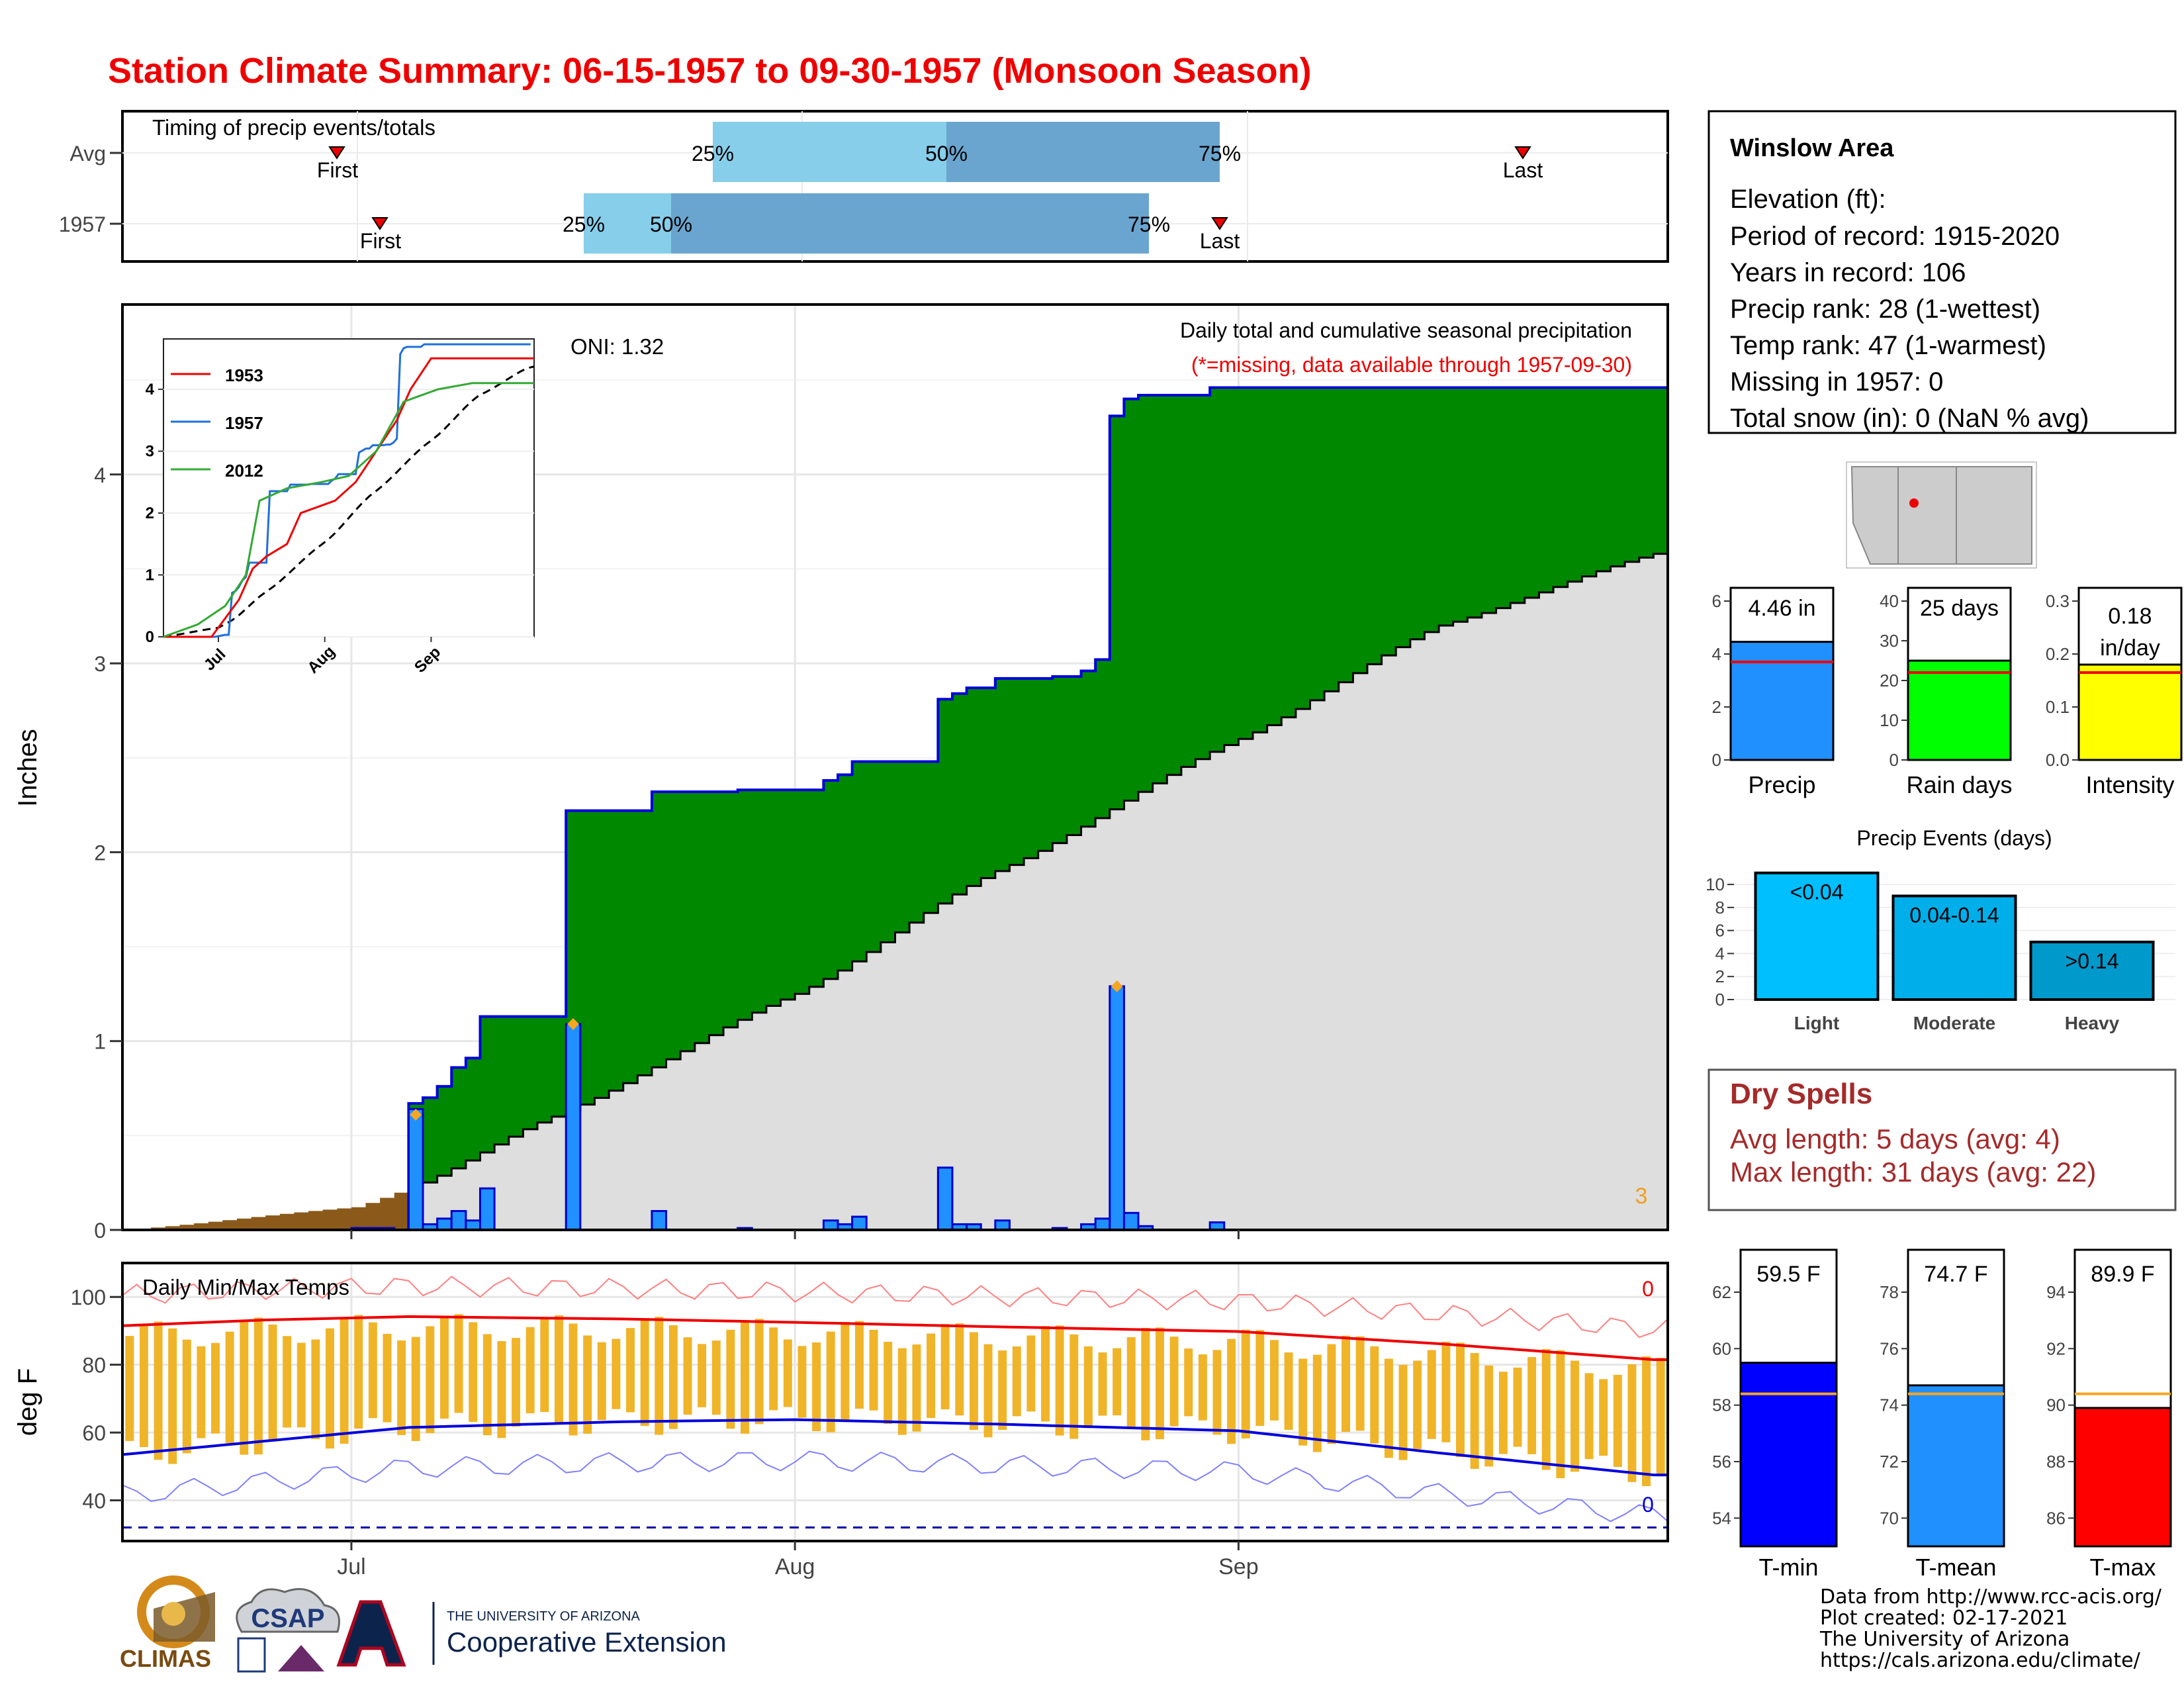 The image size is (2184, 1688). I want to click on summary-bar-name: Intensity, so click(2129, 784).